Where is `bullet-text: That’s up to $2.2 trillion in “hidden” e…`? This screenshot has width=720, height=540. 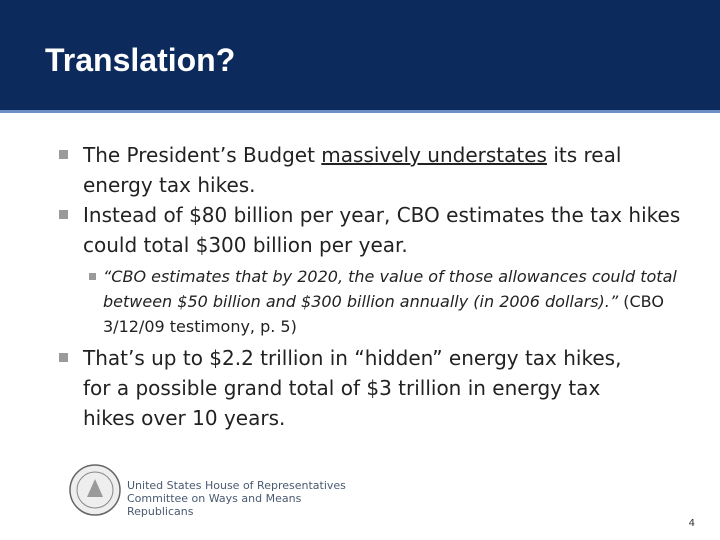
bullet-text: That’s up to $2.2 trillion in “hidden” e… is located at coordinates (352, 388).